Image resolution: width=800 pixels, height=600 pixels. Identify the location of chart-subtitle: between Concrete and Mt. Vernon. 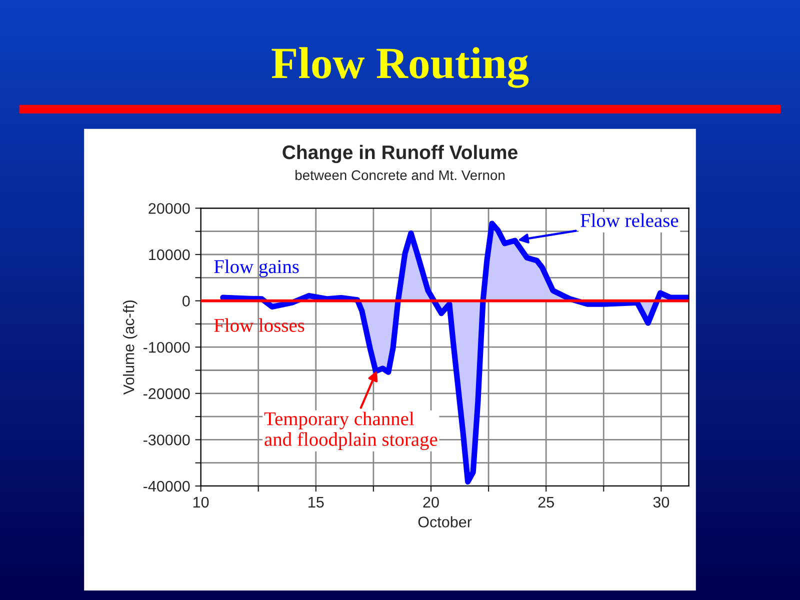
(400, 175).